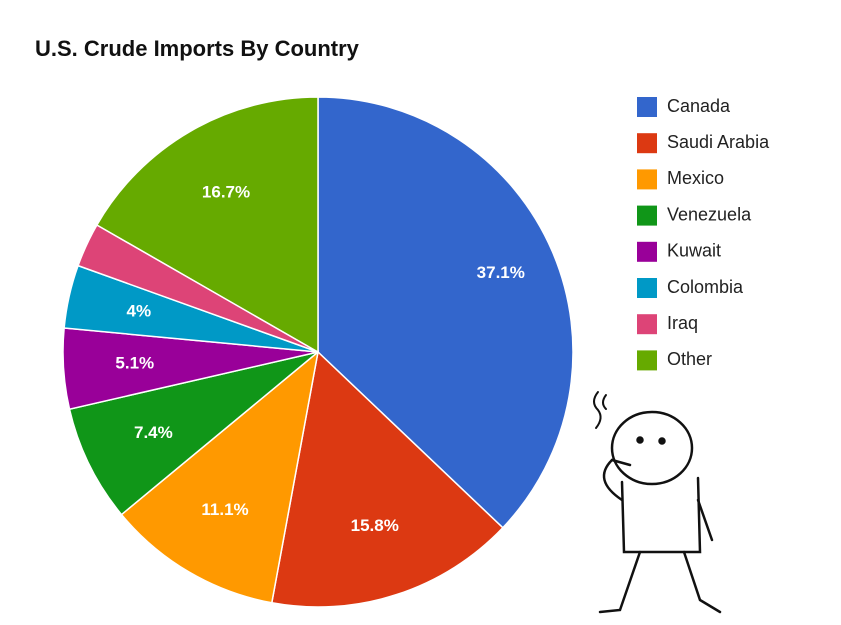 The height and width of the screenshot is (625, 841). What do you see at coordinates (699, 106) in the screenshot?
I see `legend-label: Canada` at bounding box center [699, 106].